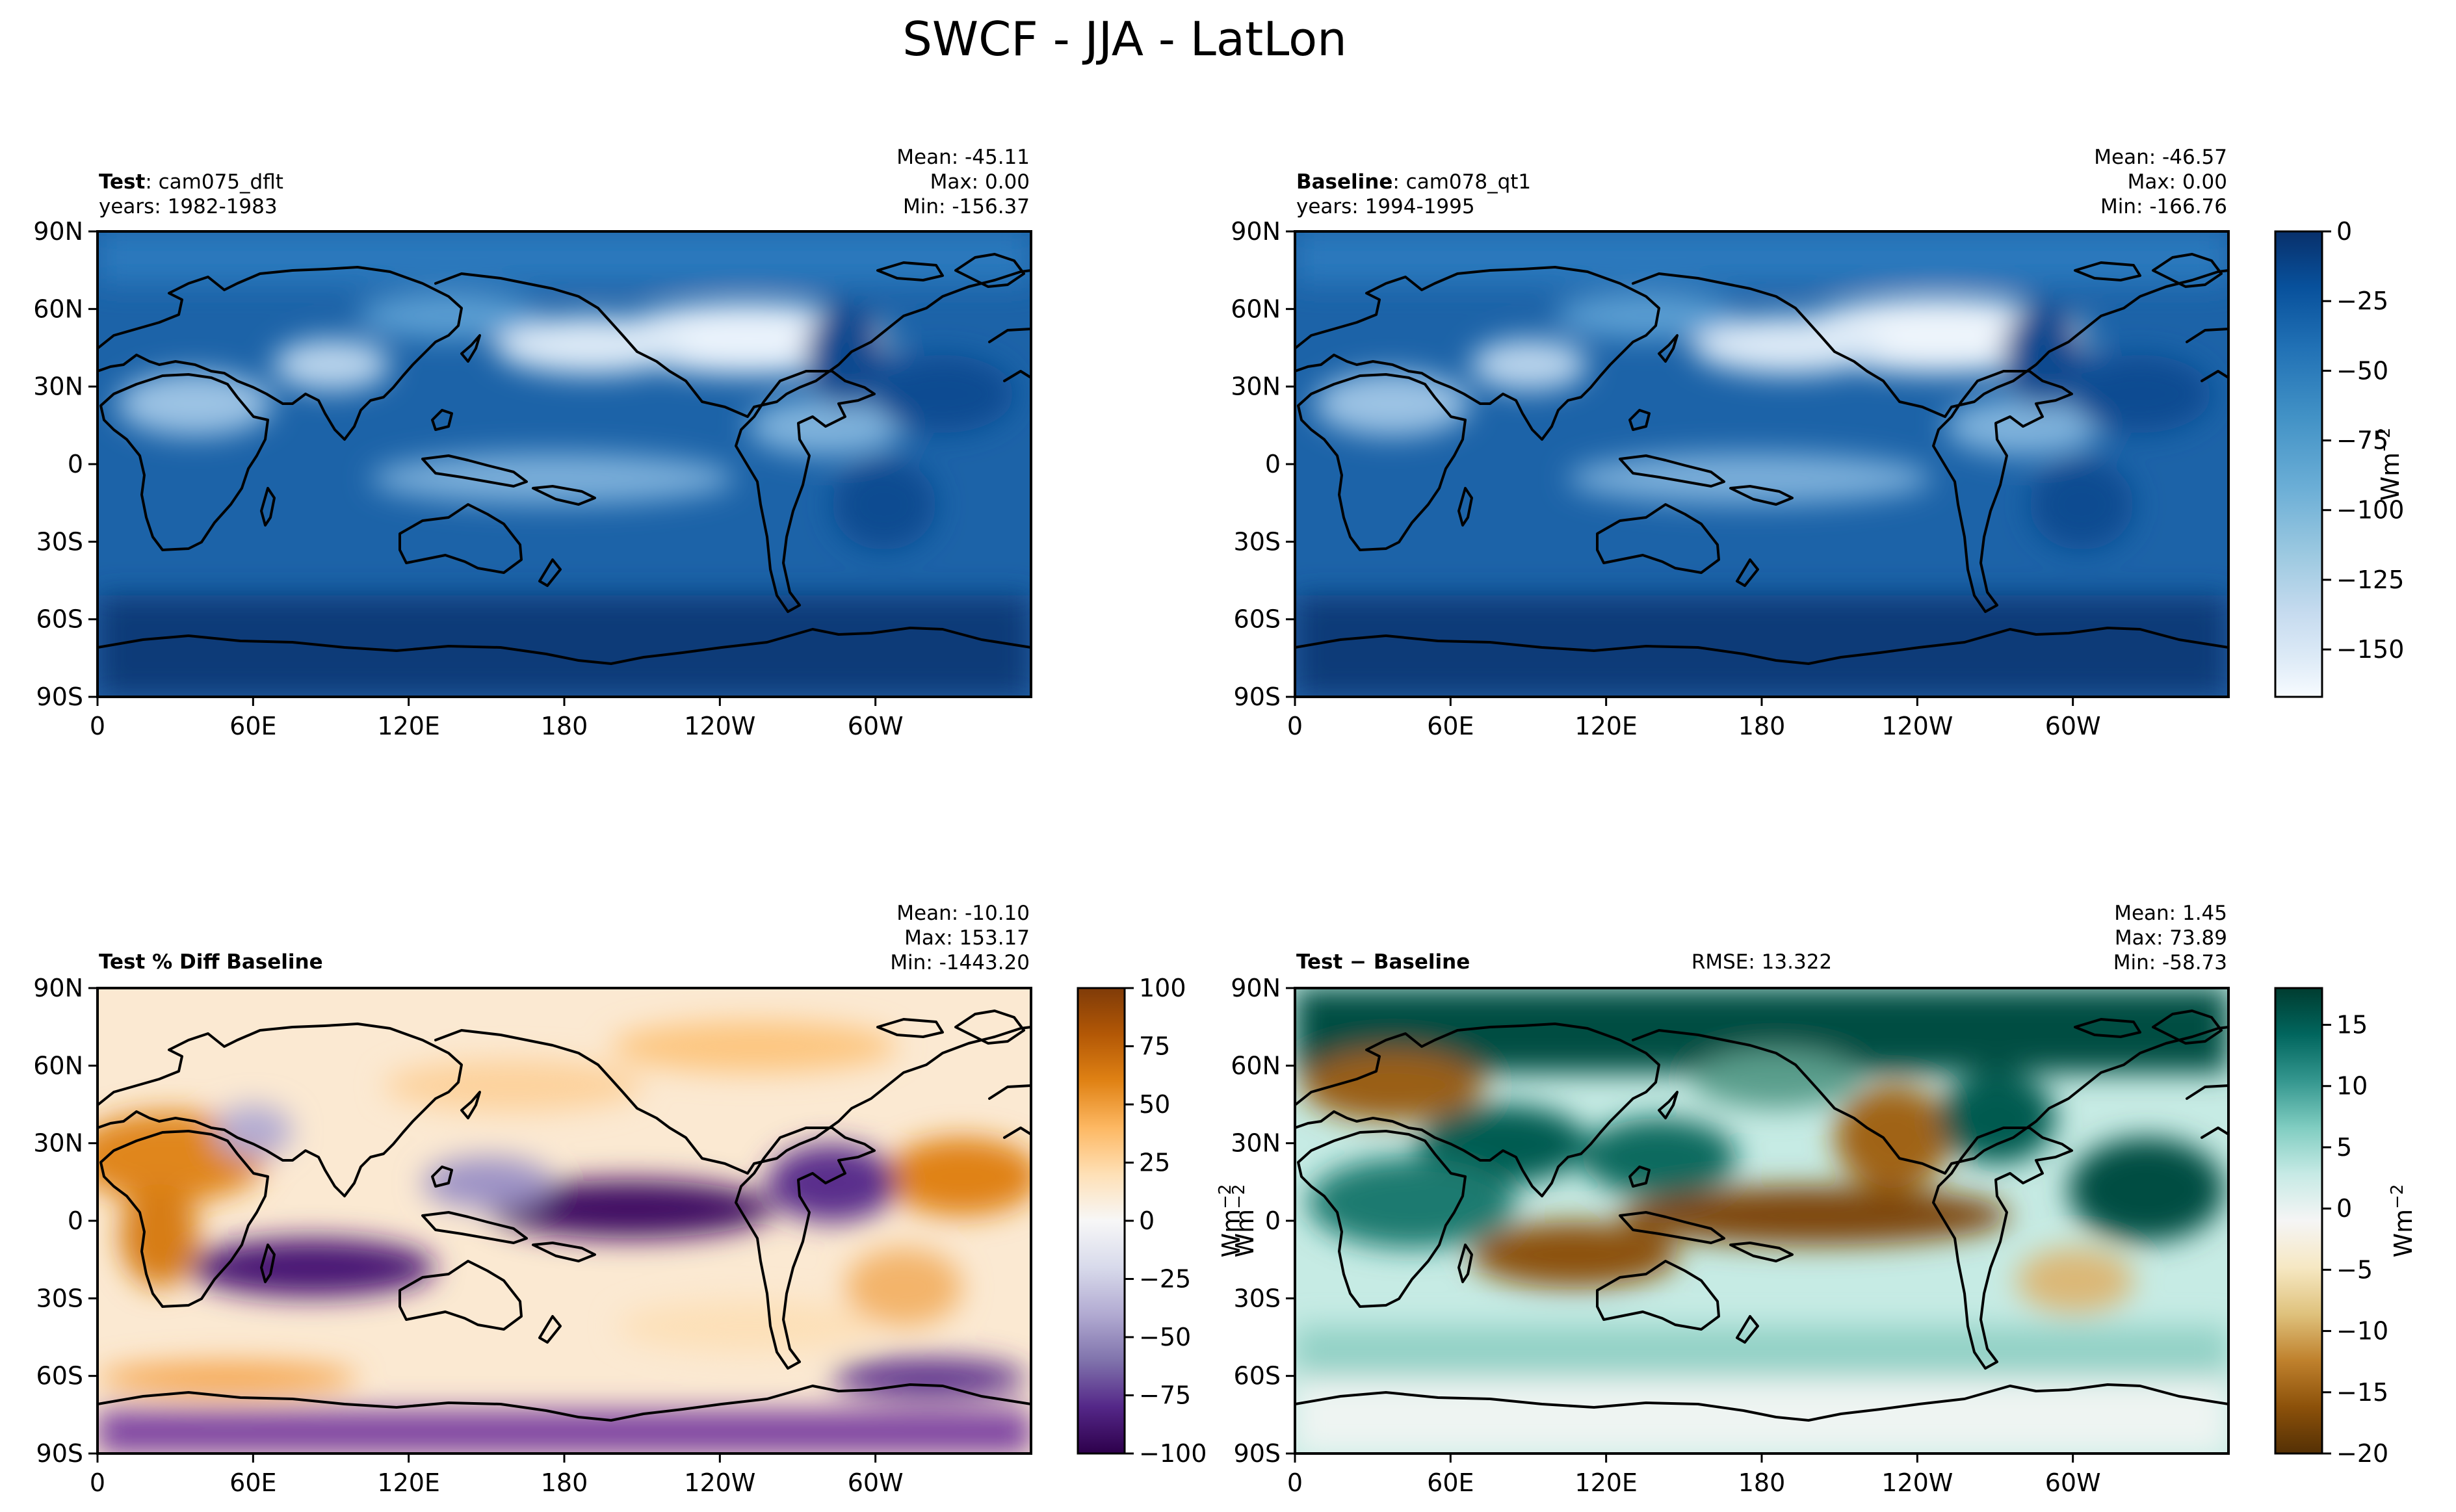 The height and width of the screenshot is (1512, 2456). Describe the element at coordinates (1162, 988) in the screenshot. I see `colorbar-tick-label: 100` at that location.